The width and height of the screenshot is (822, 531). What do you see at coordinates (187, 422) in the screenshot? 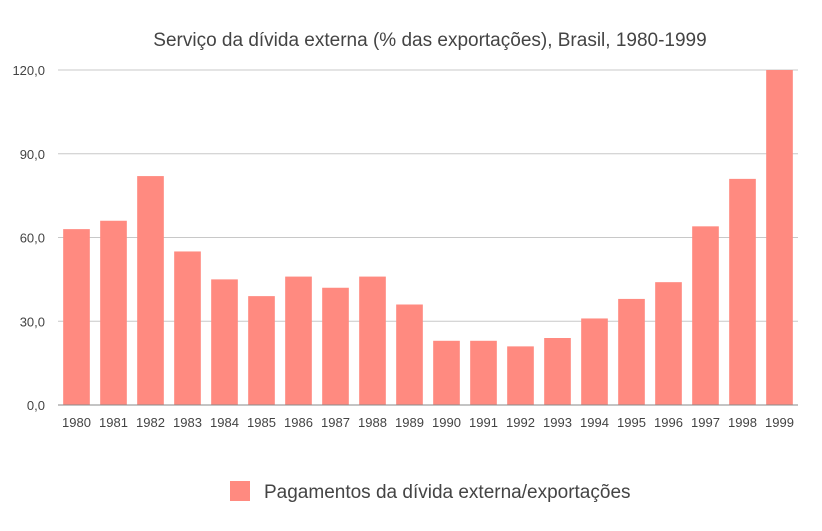
I see `x-tick-label: 1983` at bounding box center [187, 422].